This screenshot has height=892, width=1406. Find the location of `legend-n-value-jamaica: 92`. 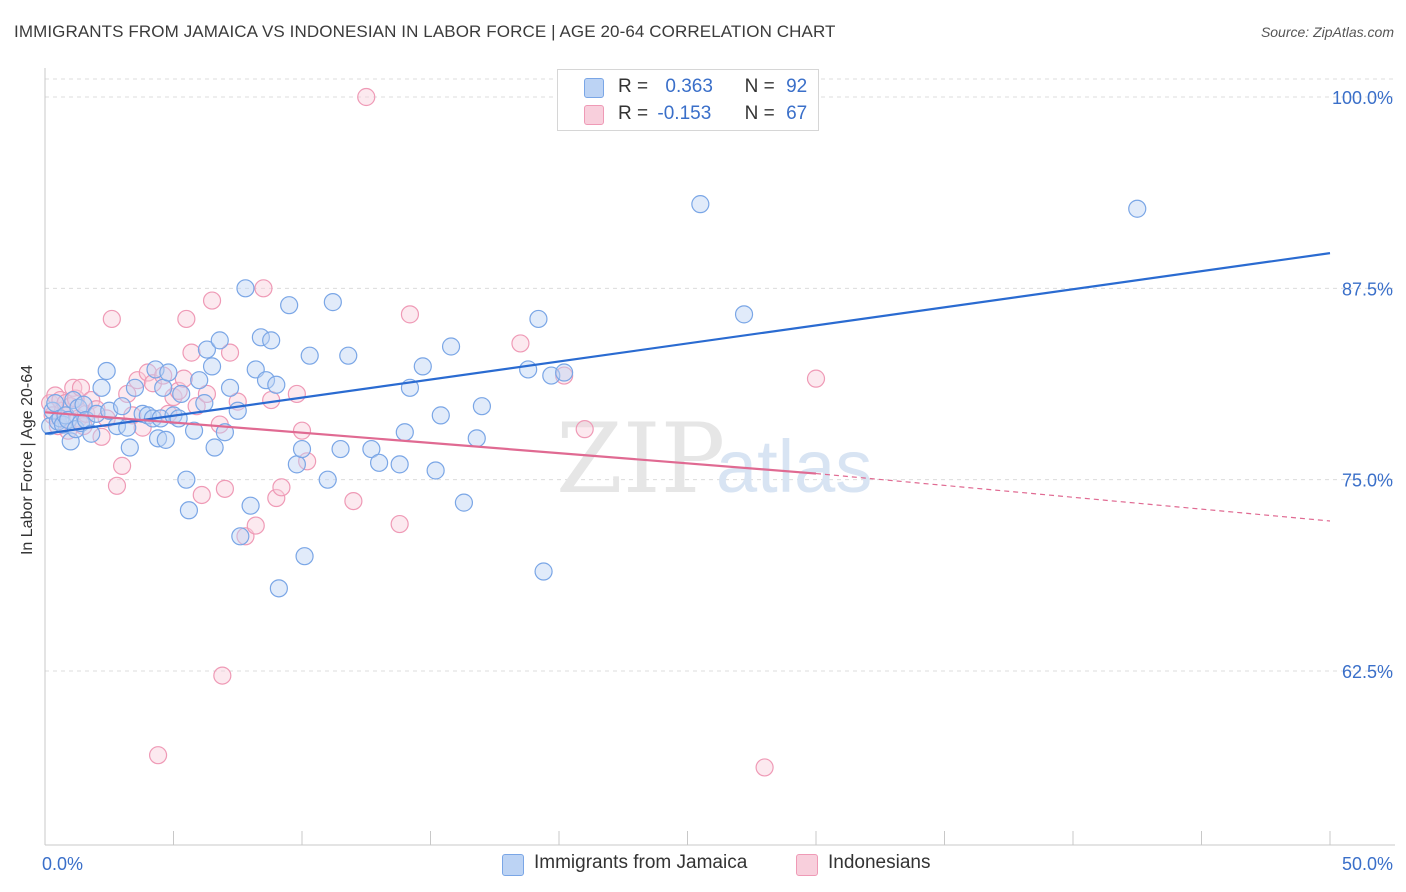

legend-n-value-jamaica: 92 is located at coordinates (797, 86).